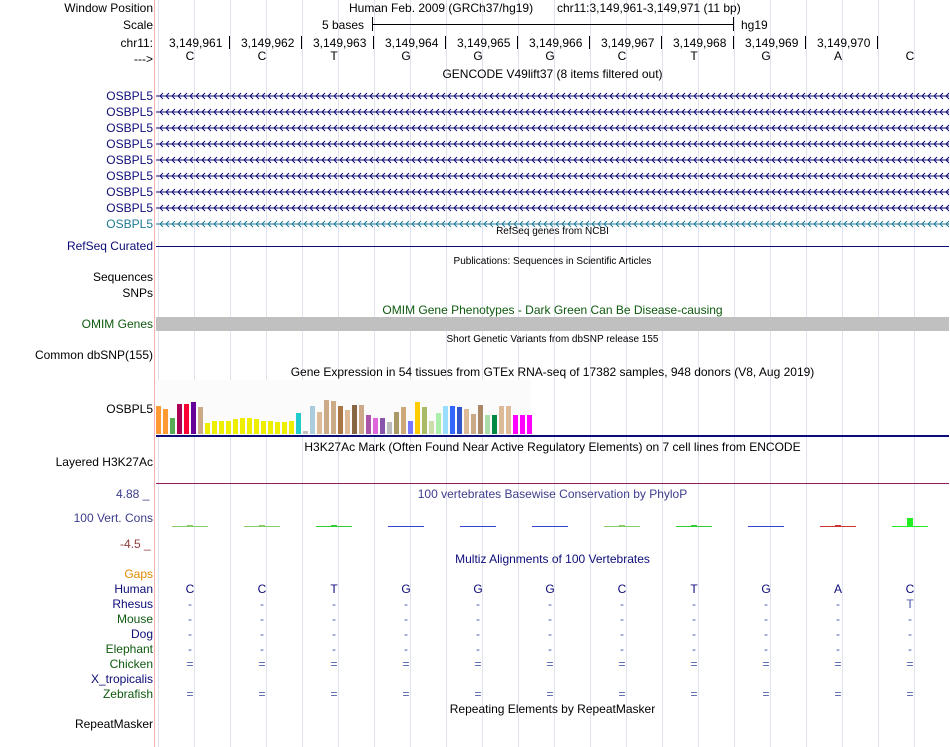 The width and height of the screenshot is (950, 747). What do you see at coordinates (649, 8) in the screenshot?
I see `position-text: chr11:3,149,961-3,149,971 (11 bp)` at bounding box center [649, 8].